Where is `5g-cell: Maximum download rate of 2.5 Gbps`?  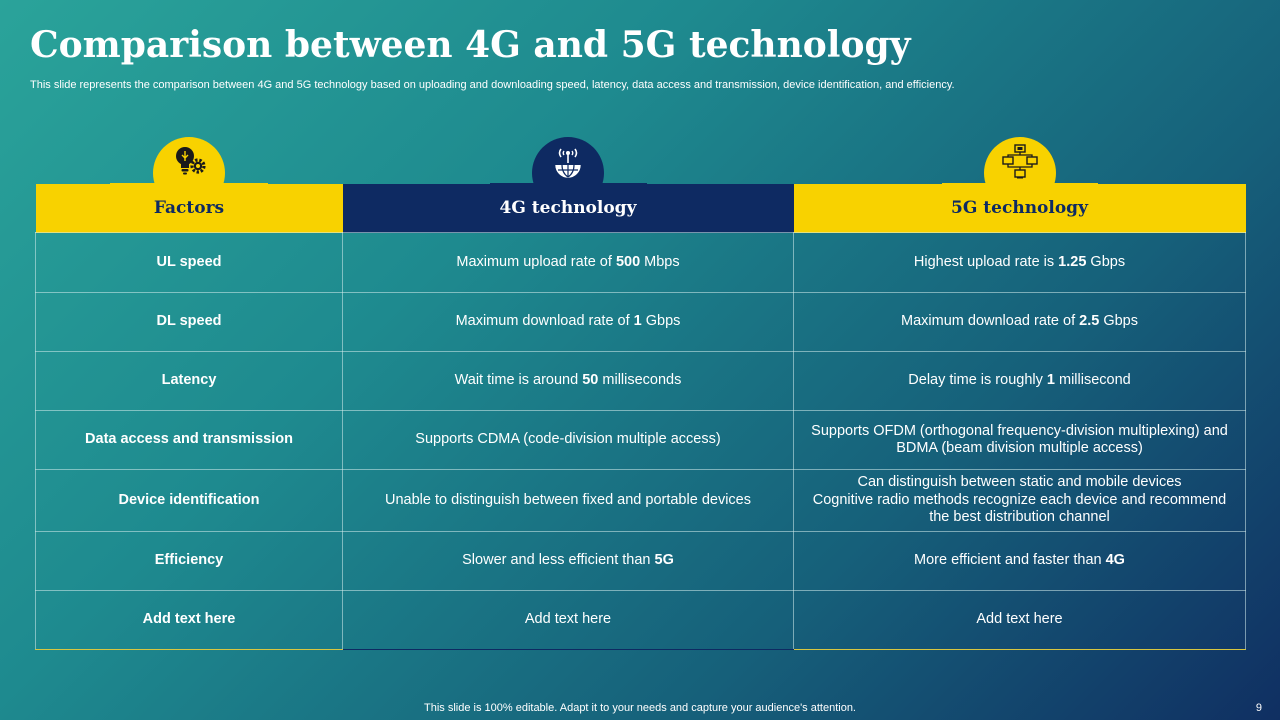
5g-cell: Maximum download rate of 2.5 Gbps is located at coordinates (1019, 322).